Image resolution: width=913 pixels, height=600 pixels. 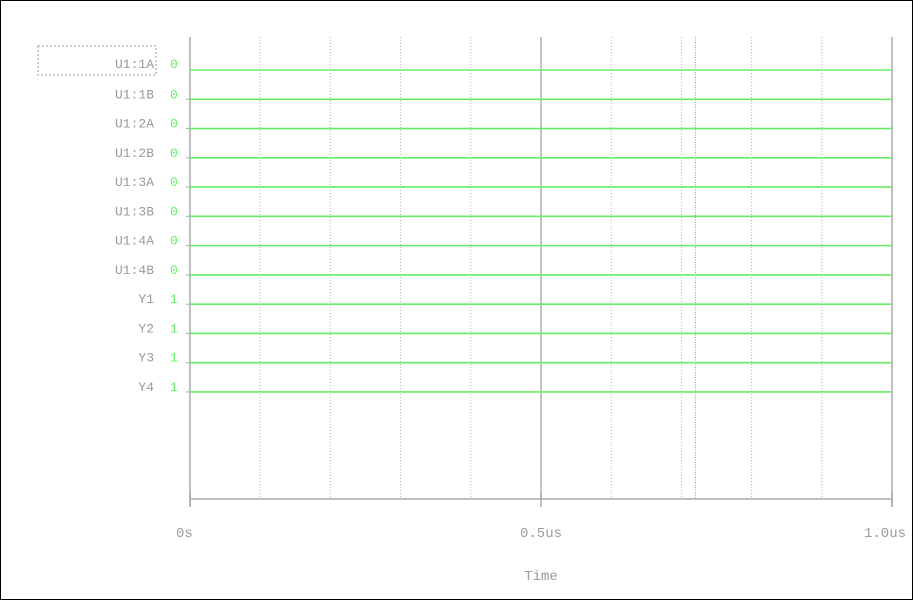 What do you see at coordinates (134, 153) in the screenshot?
I see `signal-name-label: U1:2B` at bounding box center [134, 153].